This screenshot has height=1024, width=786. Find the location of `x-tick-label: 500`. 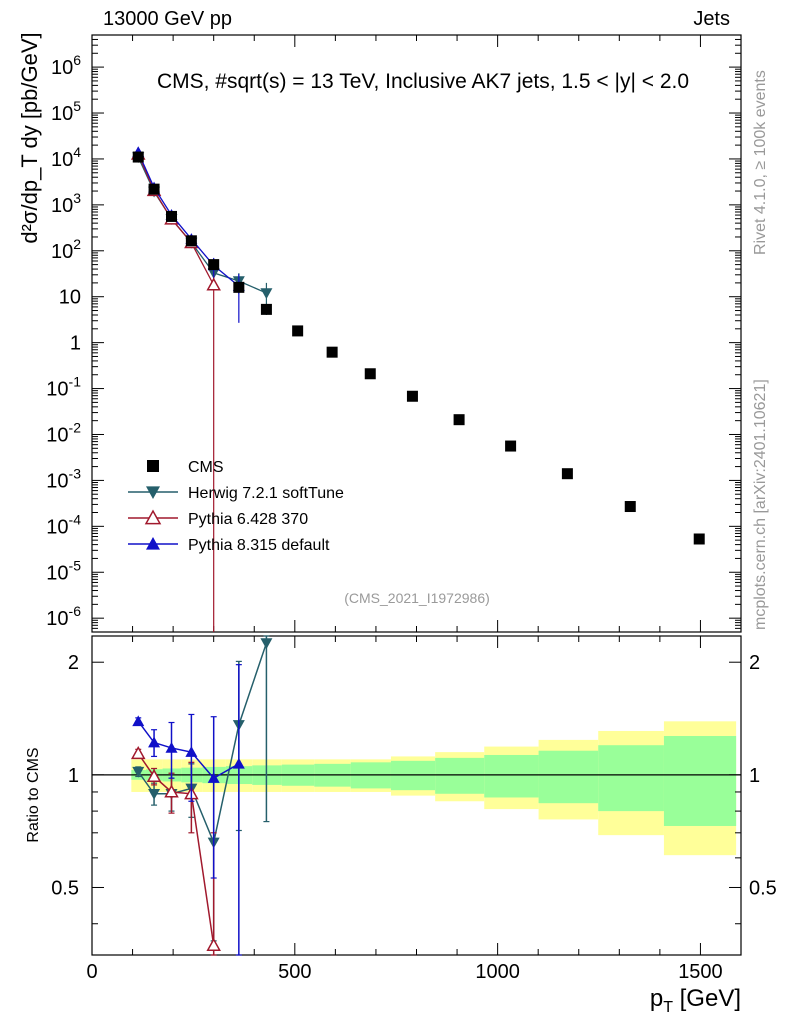

x-tick-label: 500 is located at coordinates (294, 972).